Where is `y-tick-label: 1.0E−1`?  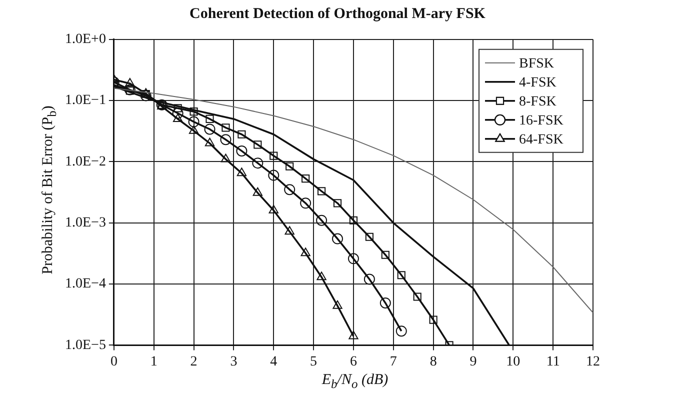
y-tick-label: 1.0E−1 is located at coordinates (85, 100).